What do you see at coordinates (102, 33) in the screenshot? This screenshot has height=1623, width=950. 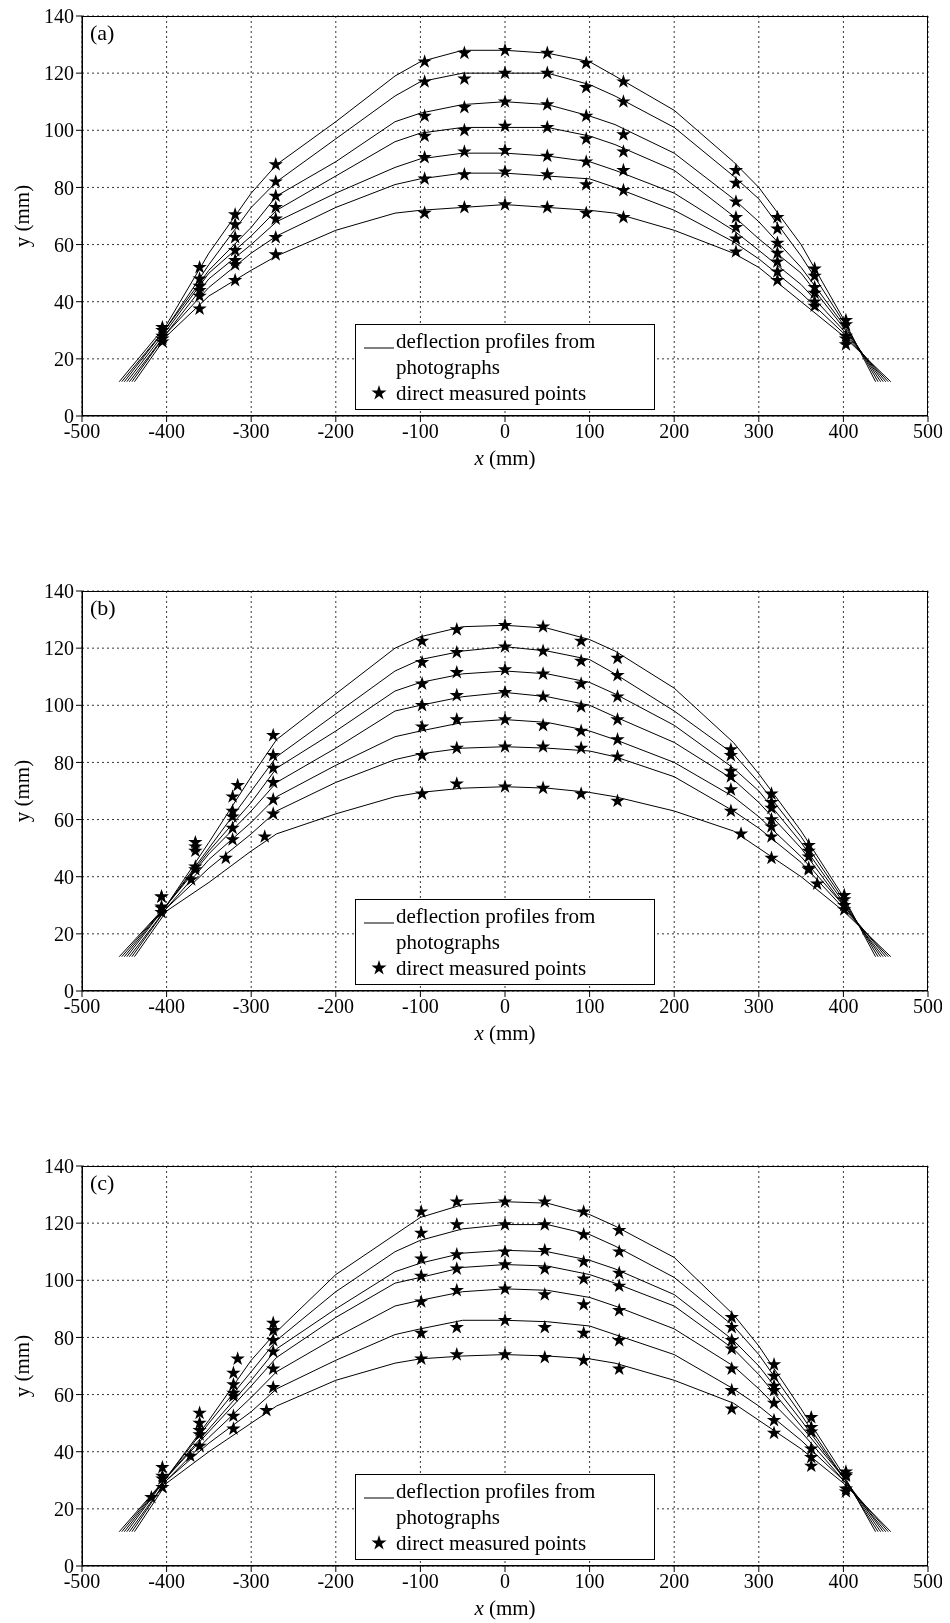 I see `chart-title: (a)` at bounding box center [102, 33].